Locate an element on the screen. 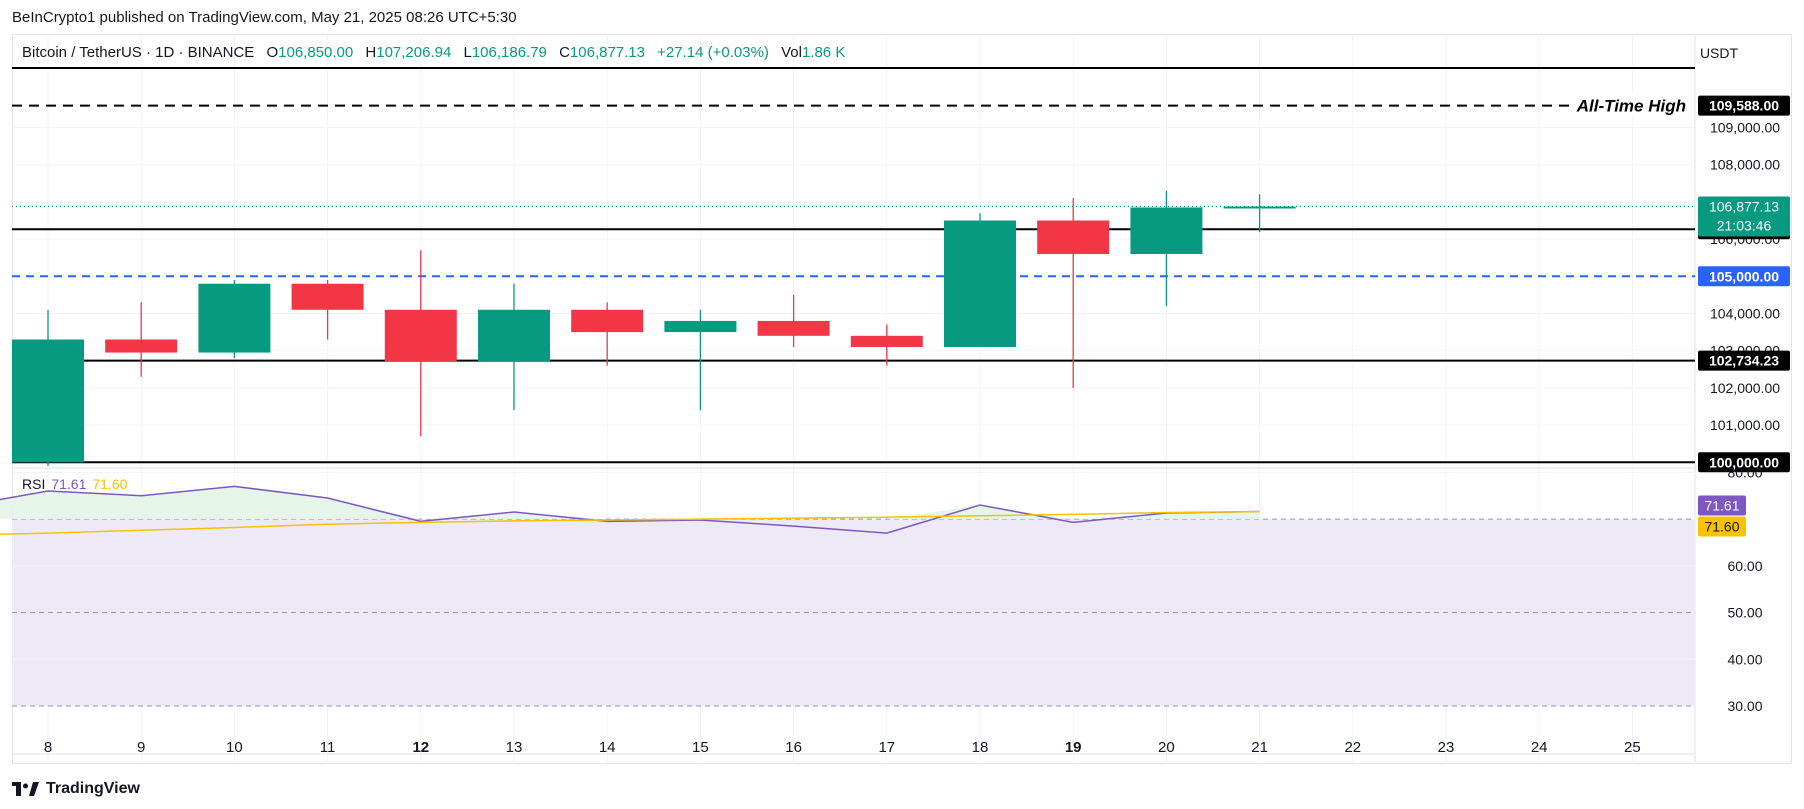 The width and height of the screenshot is (1804, 809). date-tick-label: 11 is located at coordinates (328, 747).